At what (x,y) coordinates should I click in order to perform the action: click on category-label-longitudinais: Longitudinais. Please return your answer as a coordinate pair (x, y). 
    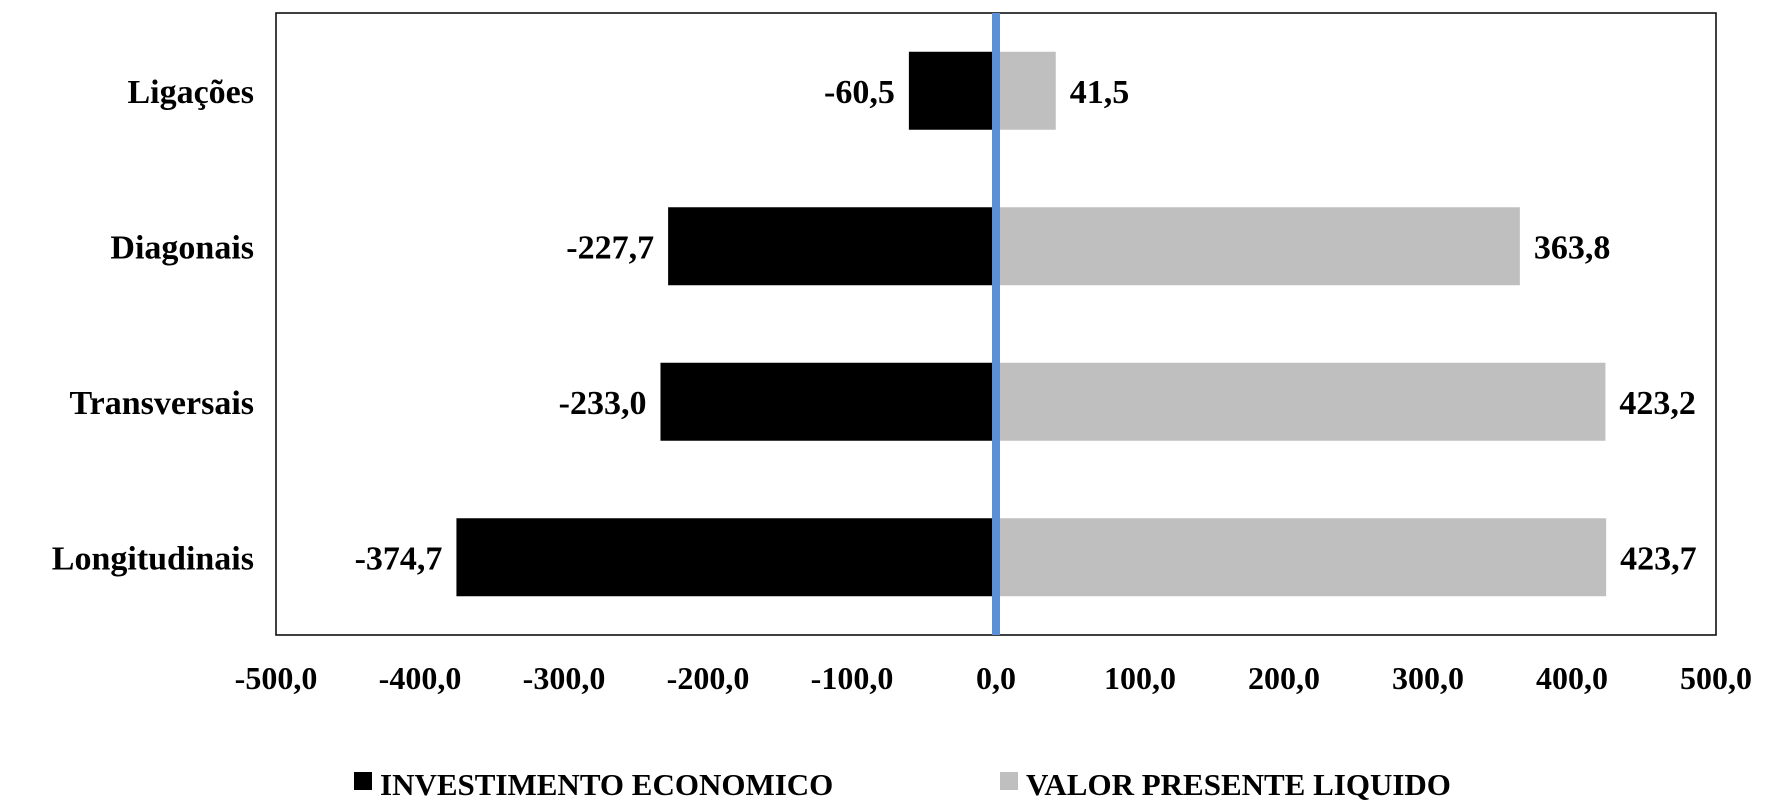
    Looking at the image, I should click on (153, 558).